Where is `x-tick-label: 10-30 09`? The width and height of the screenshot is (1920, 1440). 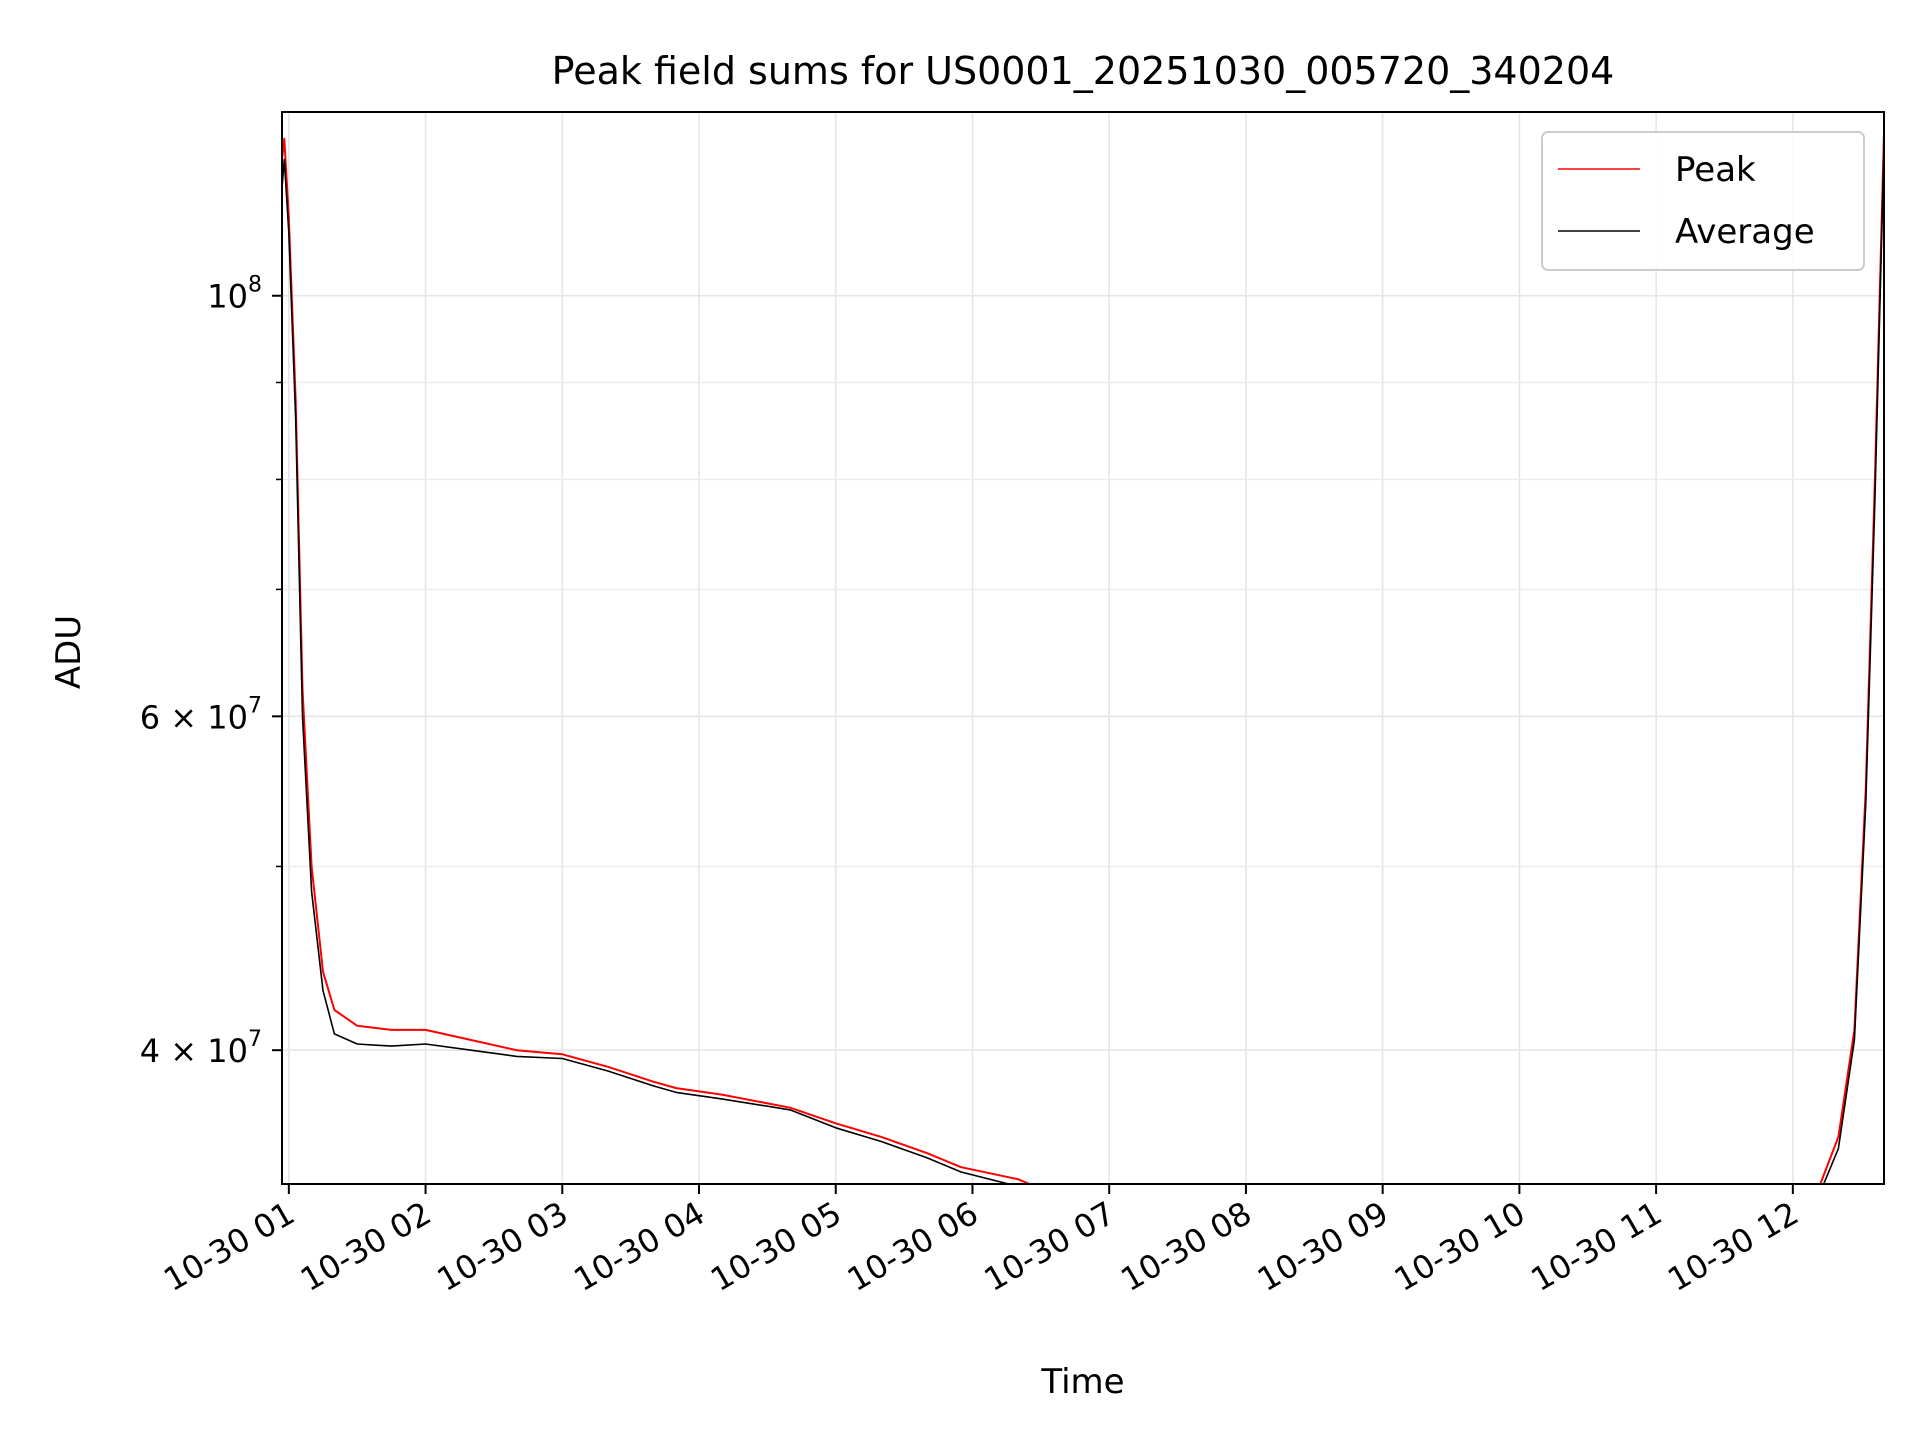
x-tick-label: 10-30 09 is located at coordinates (1323, 1246).